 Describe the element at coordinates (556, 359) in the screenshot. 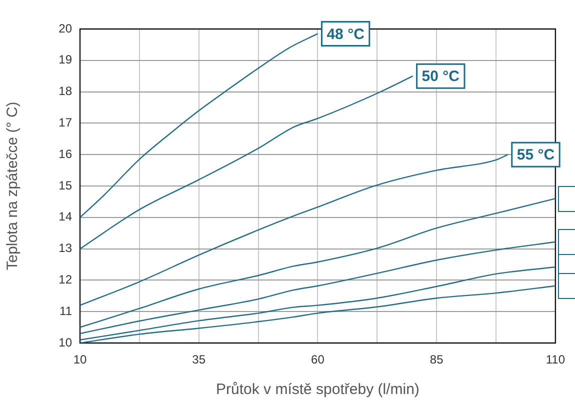

I see `x-tick-label: 110` at that location.